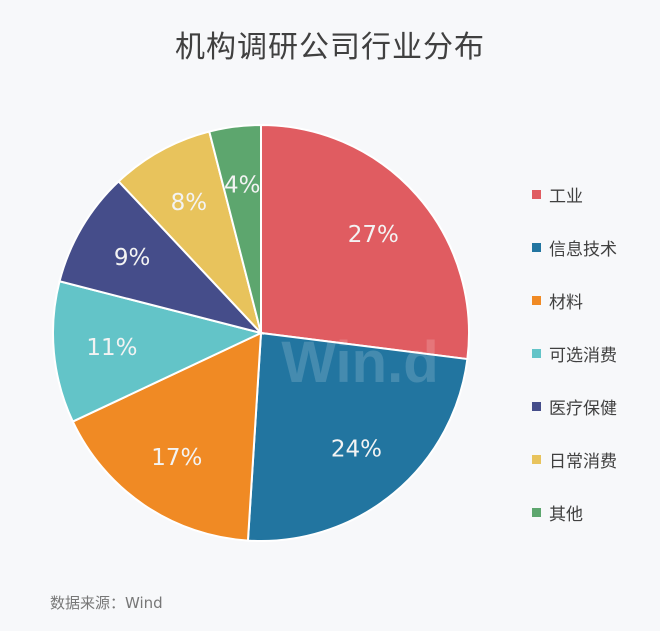  Describe the element at coordinates (583, 355) in the screenshot. I see `legend-label: 可选消费` at that location.